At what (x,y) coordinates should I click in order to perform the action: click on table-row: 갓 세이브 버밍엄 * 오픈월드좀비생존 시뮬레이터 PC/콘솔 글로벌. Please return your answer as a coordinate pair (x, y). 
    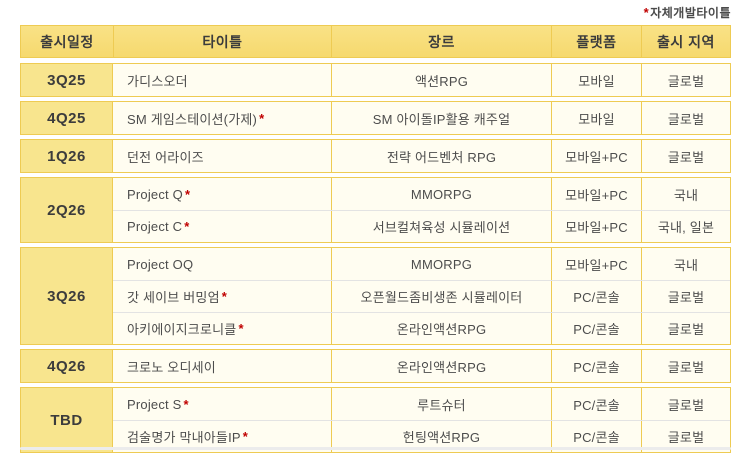
    Looking at the image, I should click on (421, 296).